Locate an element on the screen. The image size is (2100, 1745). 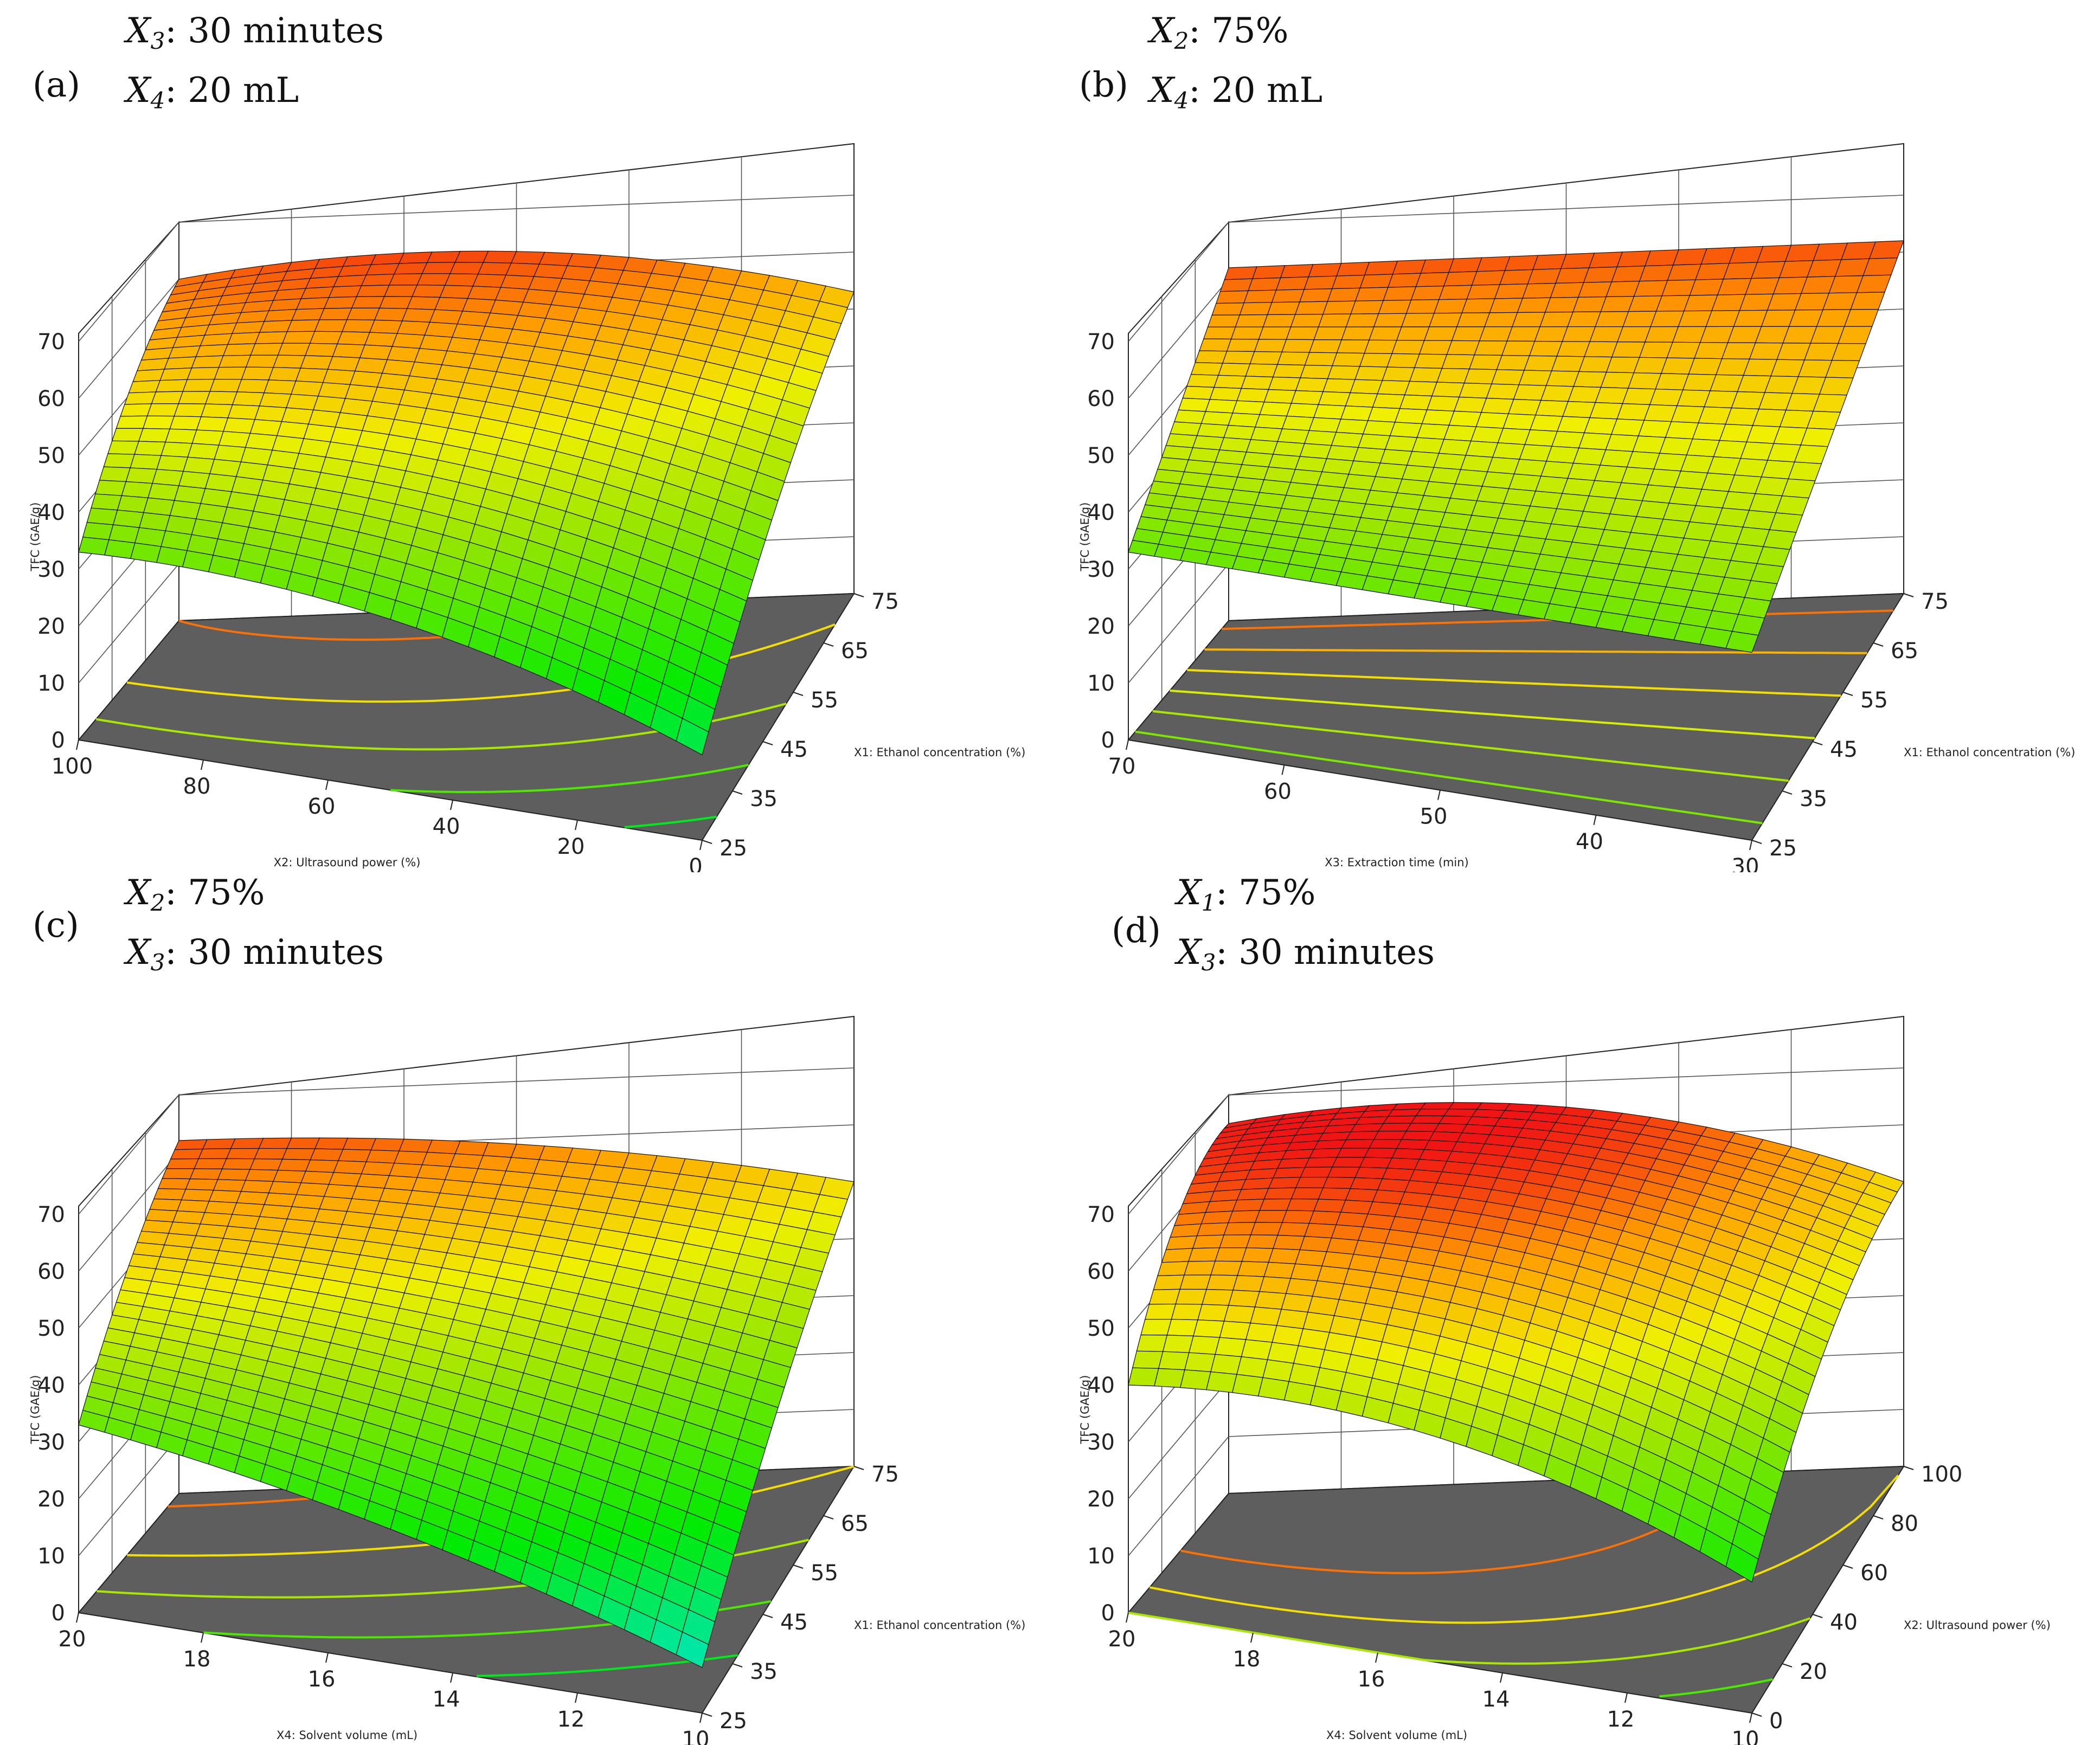
y-tick-label: 12 is located at coordinates (1621, 1720).